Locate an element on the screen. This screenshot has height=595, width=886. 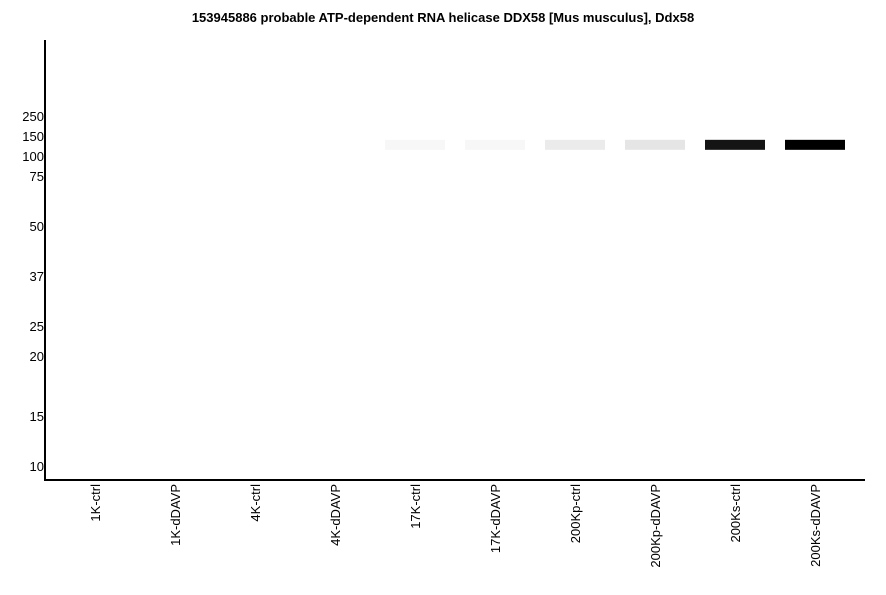
y-tick-label: 150 is located at coordinates (33, 136).